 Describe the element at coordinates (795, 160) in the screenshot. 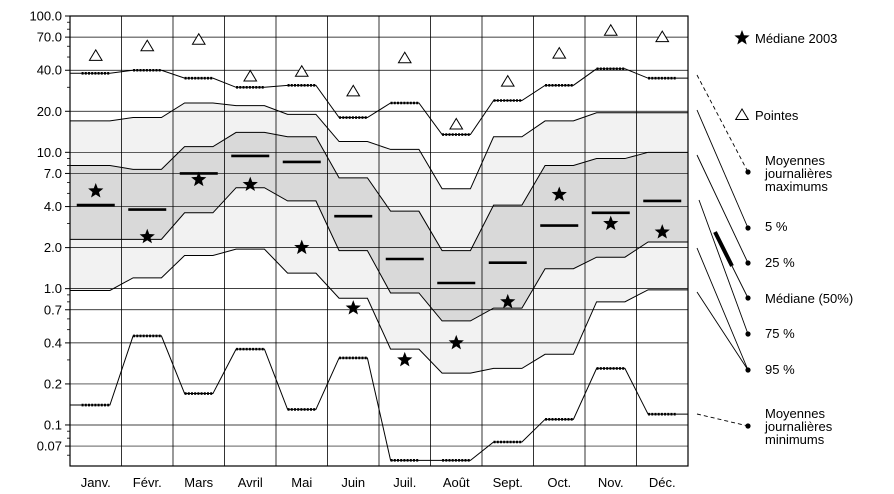

I see `legend-label-2-0: Moyennes` at that location.